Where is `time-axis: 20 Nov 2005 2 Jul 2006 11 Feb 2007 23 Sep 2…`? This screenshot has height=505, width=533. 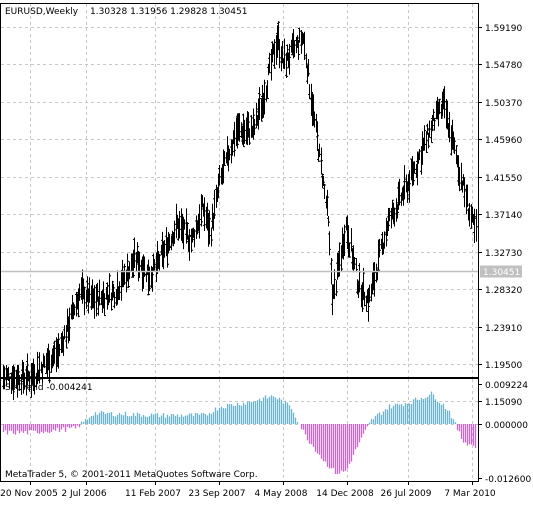 time-axis: 20 Nov 2005 2 Jul 2006 11 Feb 2007 23 Sep 2… is located at coordinates (248, 490).